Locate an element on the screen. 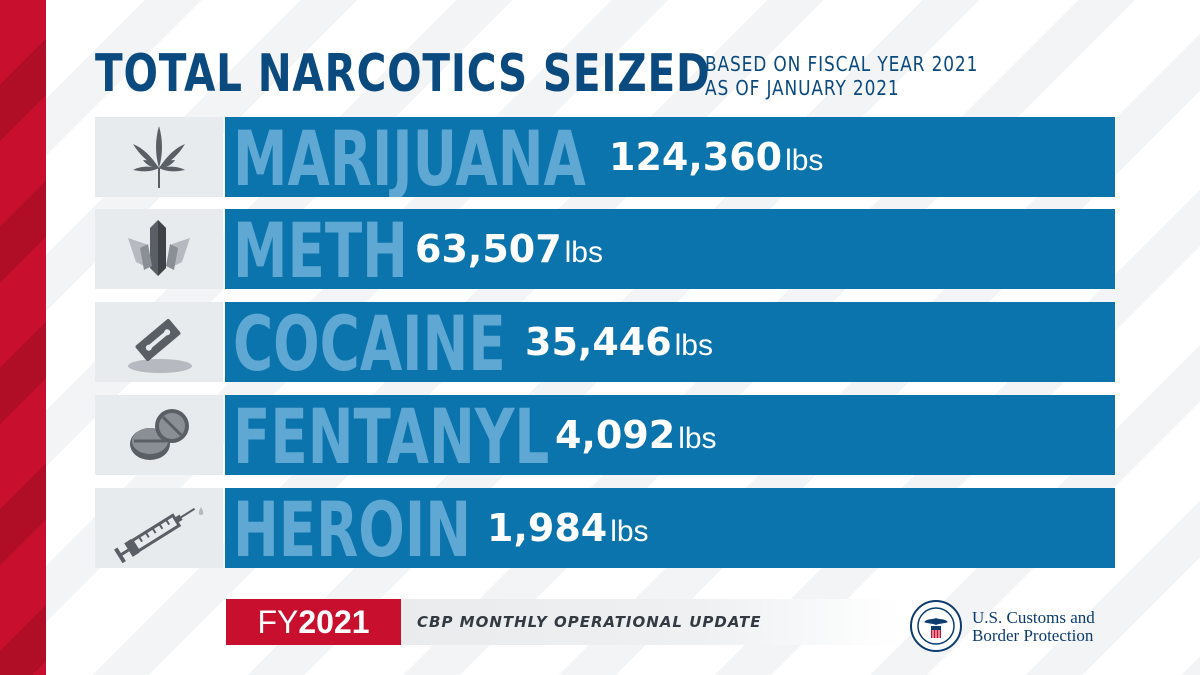 Image resolution: width=1200 pixels, height=675 pixels. narcotic-bar: FENTANYL 4,092 lbs is located at coordinates (670, 435).